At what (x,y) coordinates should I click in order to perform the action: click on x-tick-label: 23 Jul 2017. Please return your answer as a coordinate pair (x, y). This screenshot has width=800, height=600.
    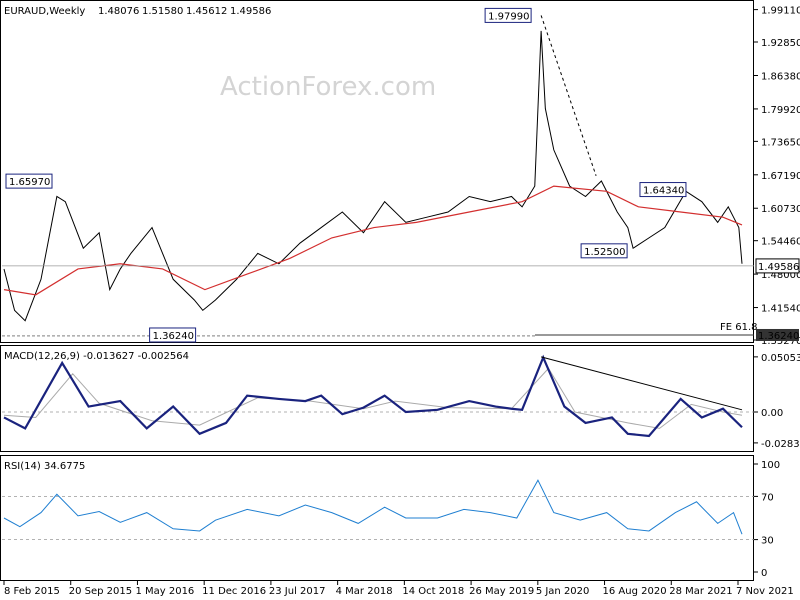
    Looking at the image, I should click on (297, 591).